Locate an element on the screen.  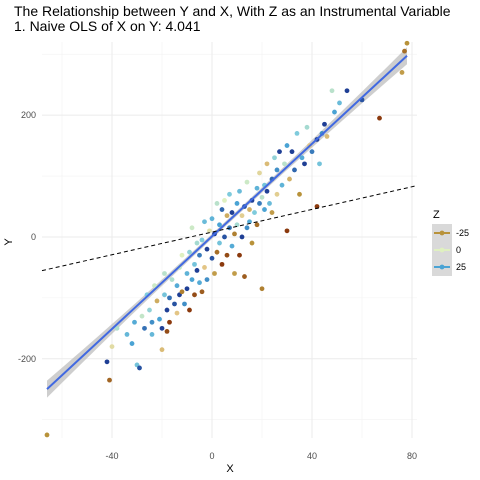
naive-ols-line is located at coordinates (229, 228).